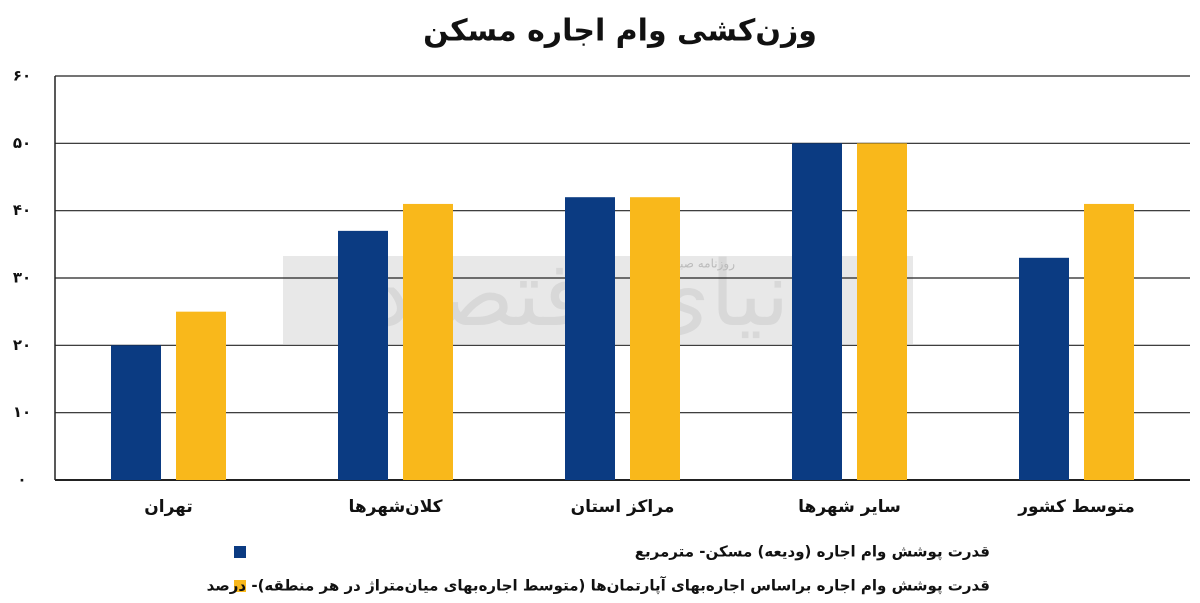  What do you see at coordinates (22, 143) in the screenshot?
I see `y-tick-label: ۵۰` at bounding box center [22, 143].